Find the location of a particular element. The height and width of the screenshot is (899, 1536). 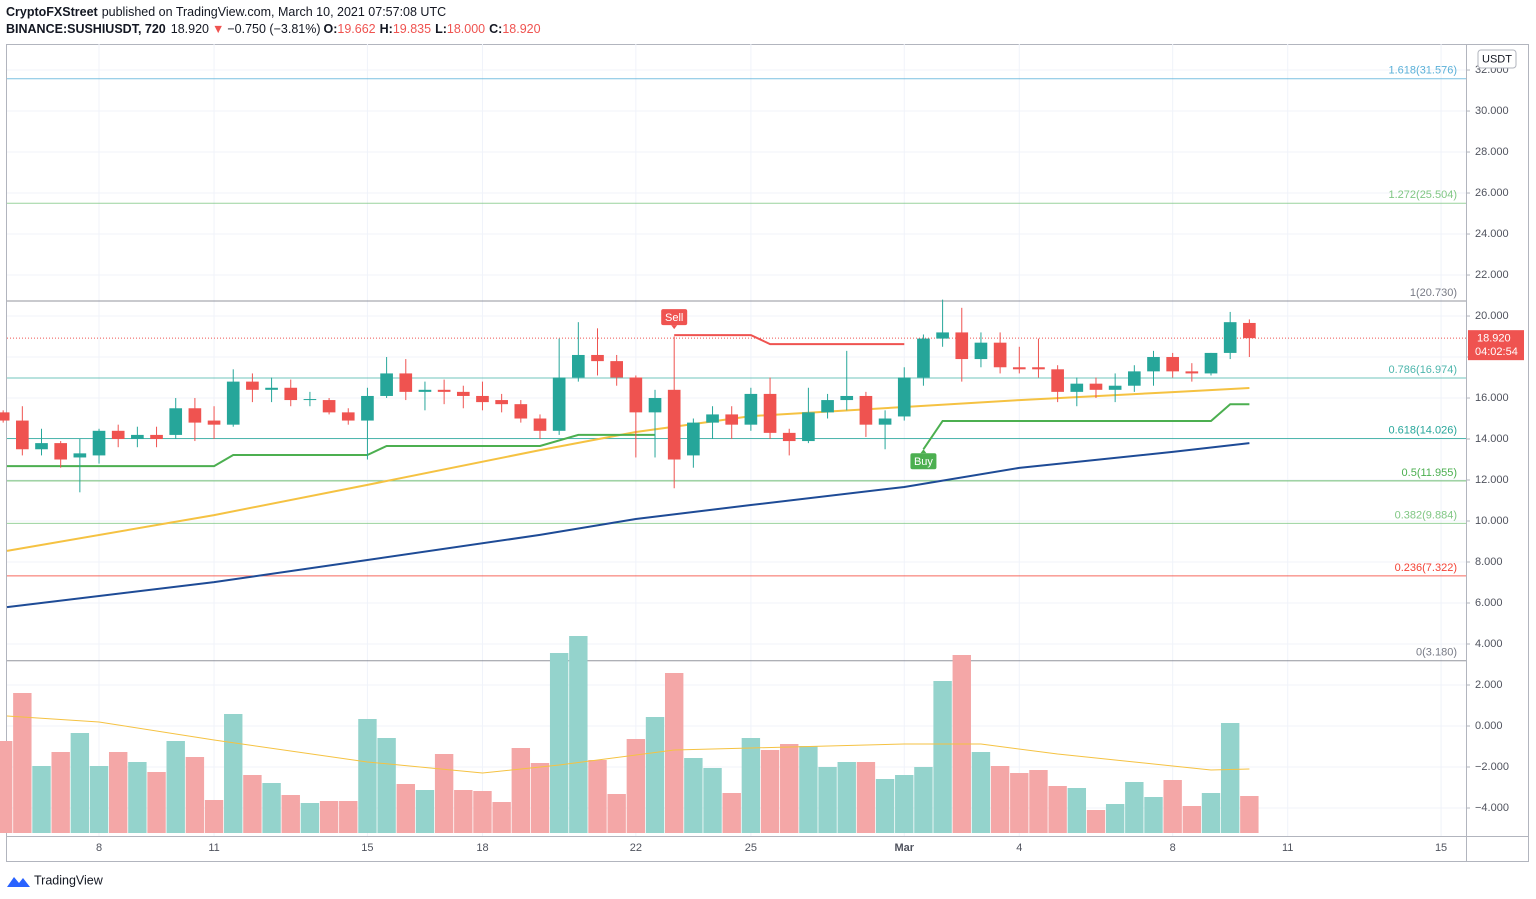

y-tick-label: −4.000 is located at coordinates (1492, 808).